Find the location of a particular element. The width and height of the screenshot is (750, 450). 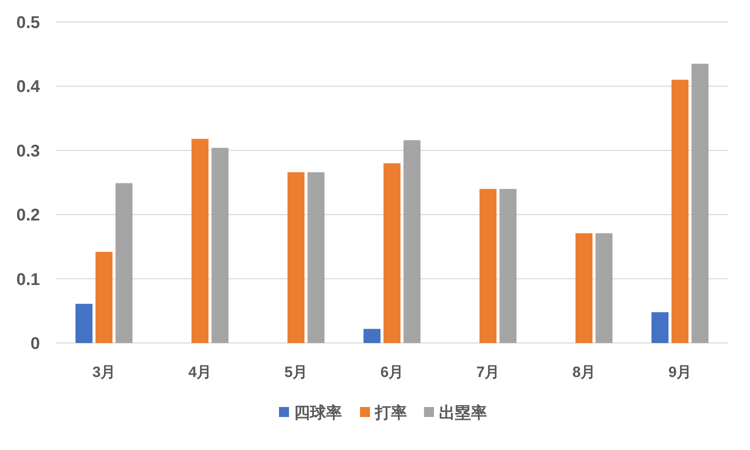

y-tick-label: 0.4 is located at coordinates (28, 86).